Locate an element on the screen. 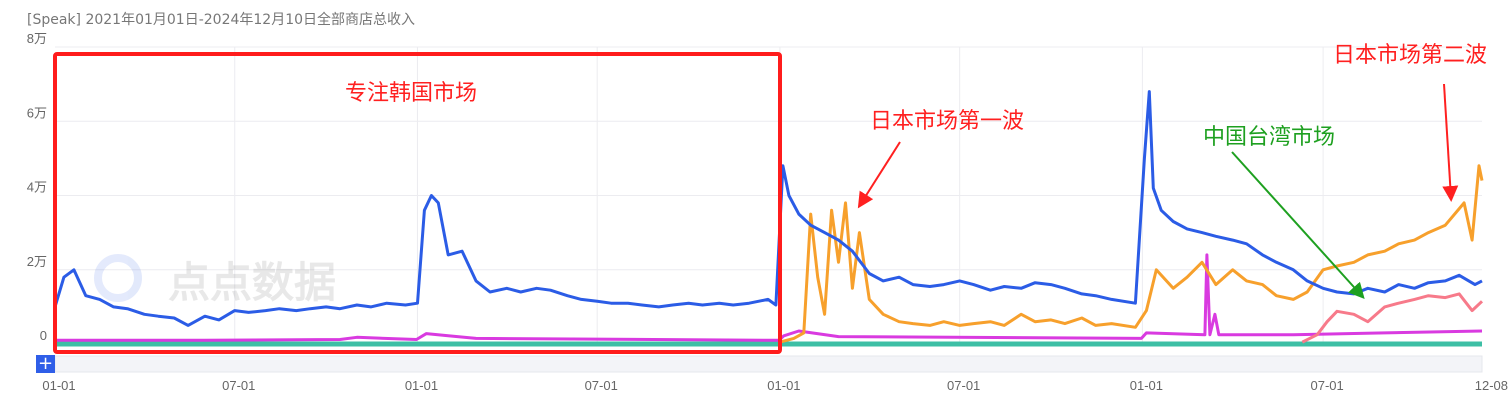 The height and width of the screenshot is (412, 1509). annotation-label: 中国台湾市场 is located at coordinates (1269, 137).